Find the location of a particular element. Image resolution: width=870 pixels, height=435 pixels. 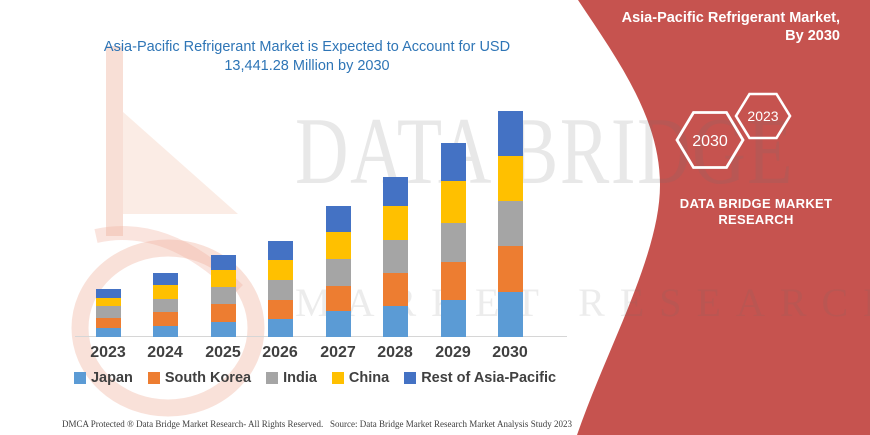

watermark-text-line1: DATA BRIDGE is located at coordinates (545, 151).